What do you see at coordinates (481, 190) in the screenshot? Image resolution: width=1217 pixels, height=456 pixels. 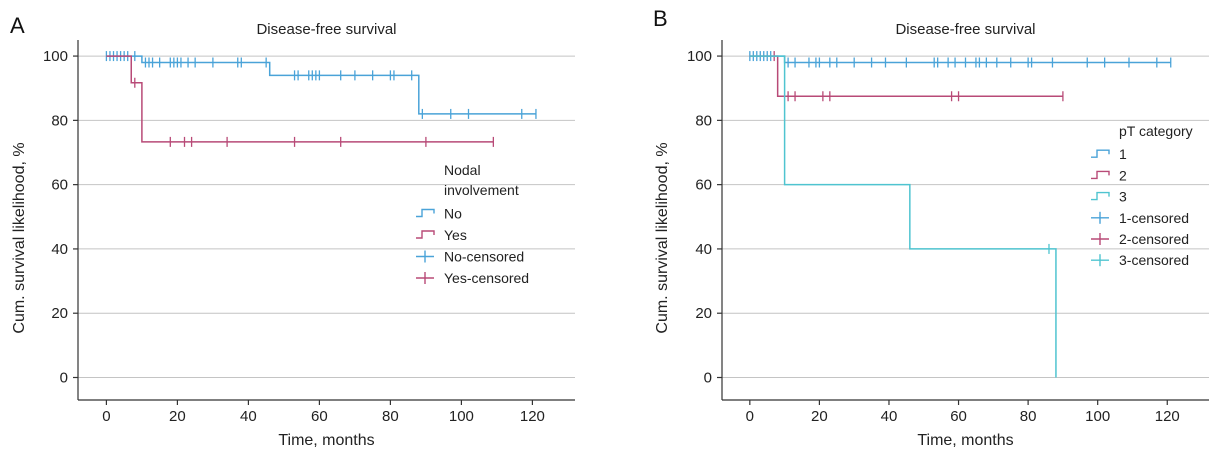 I see `legend-title: involvement` at bounding box center [481, 190].